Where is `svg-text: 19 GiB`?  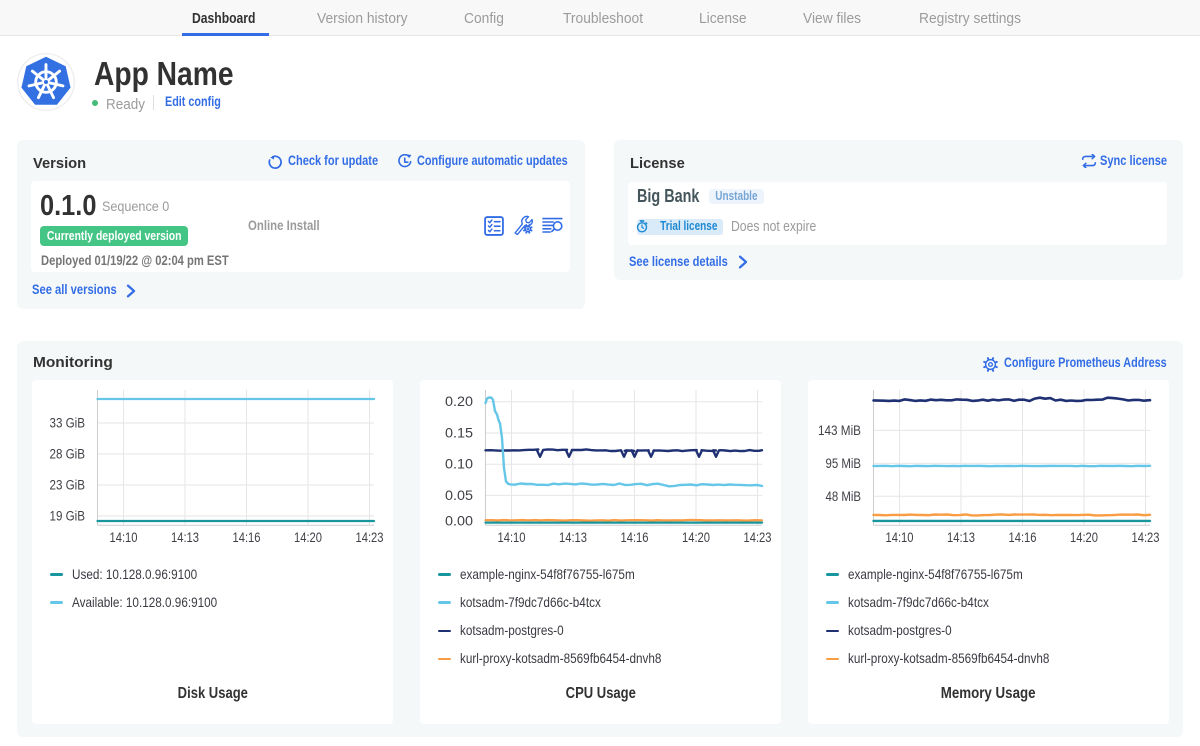 svg-text: 19 GiB is located at coordinates (68, 516).